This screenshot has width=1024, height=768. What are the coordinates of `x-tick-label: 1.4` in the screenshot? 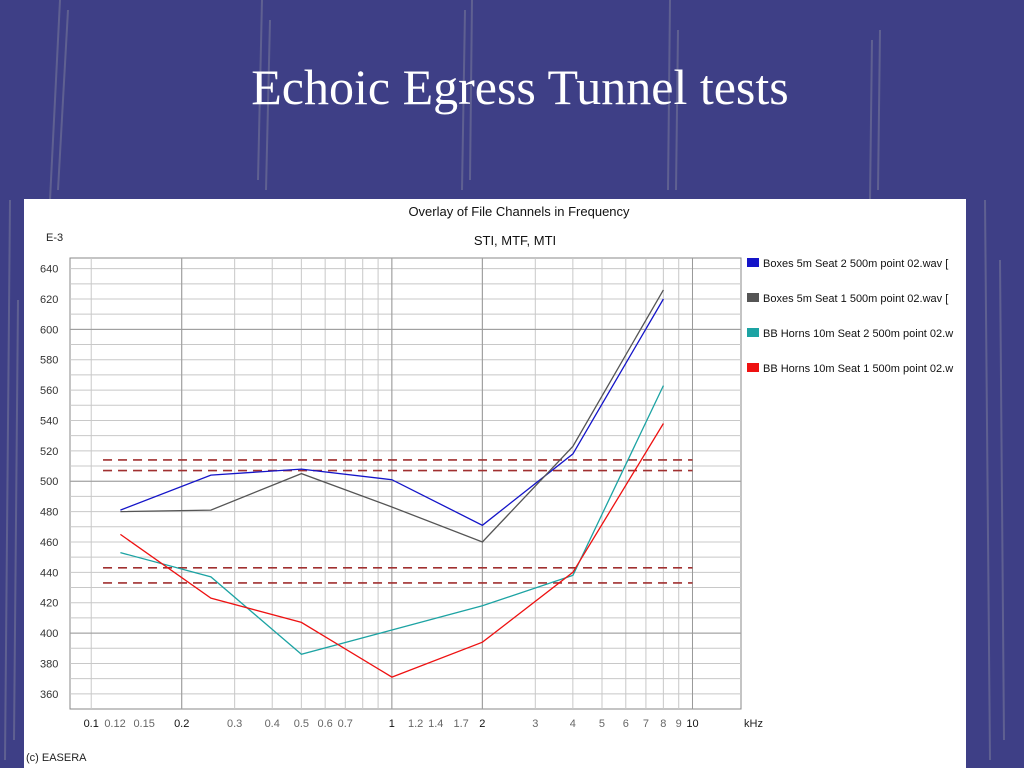 It's located at (435, 724).